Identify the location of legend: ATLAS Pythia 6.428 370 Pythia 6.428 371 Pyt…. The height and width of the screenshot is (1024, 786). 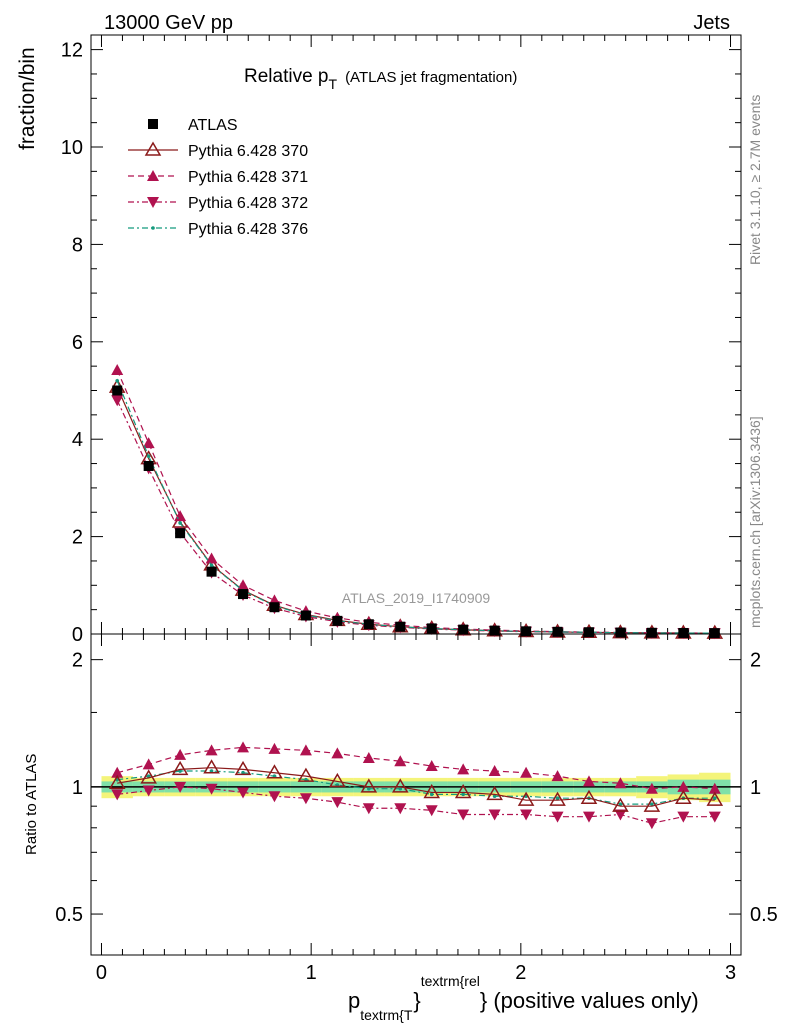
(218, 177).